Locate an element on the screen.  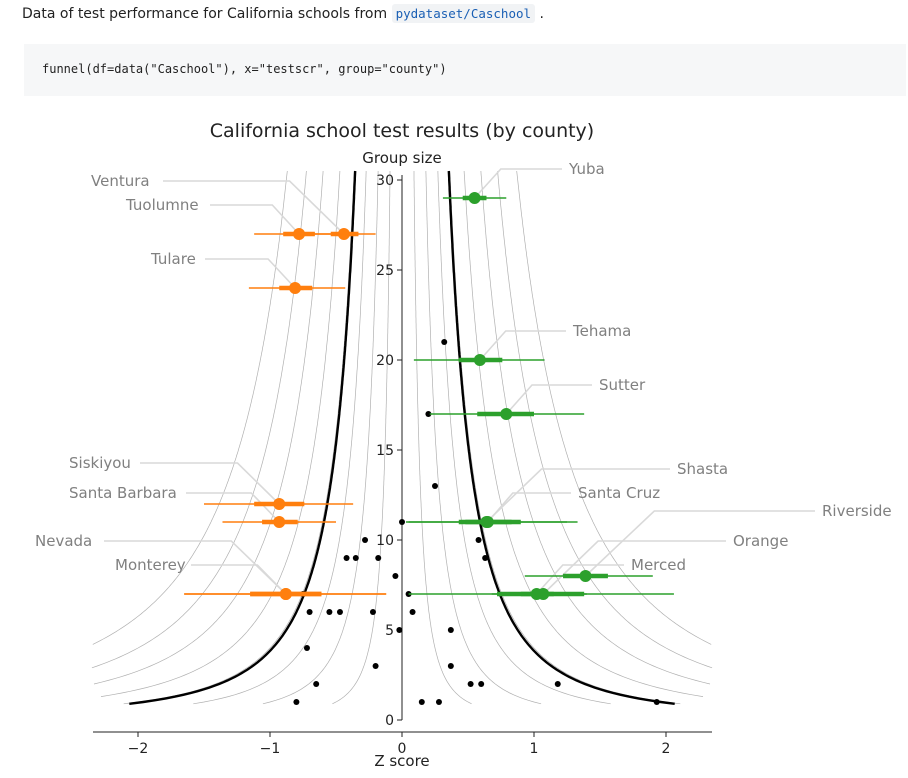
leader-line-merced is located at coordinates (580, 579).